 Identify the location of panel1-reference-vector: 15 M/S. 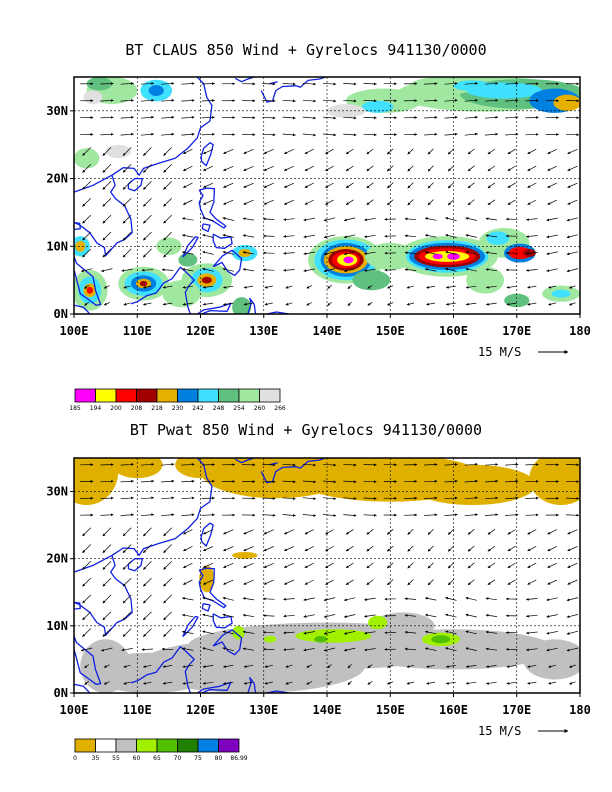
(523, 352).